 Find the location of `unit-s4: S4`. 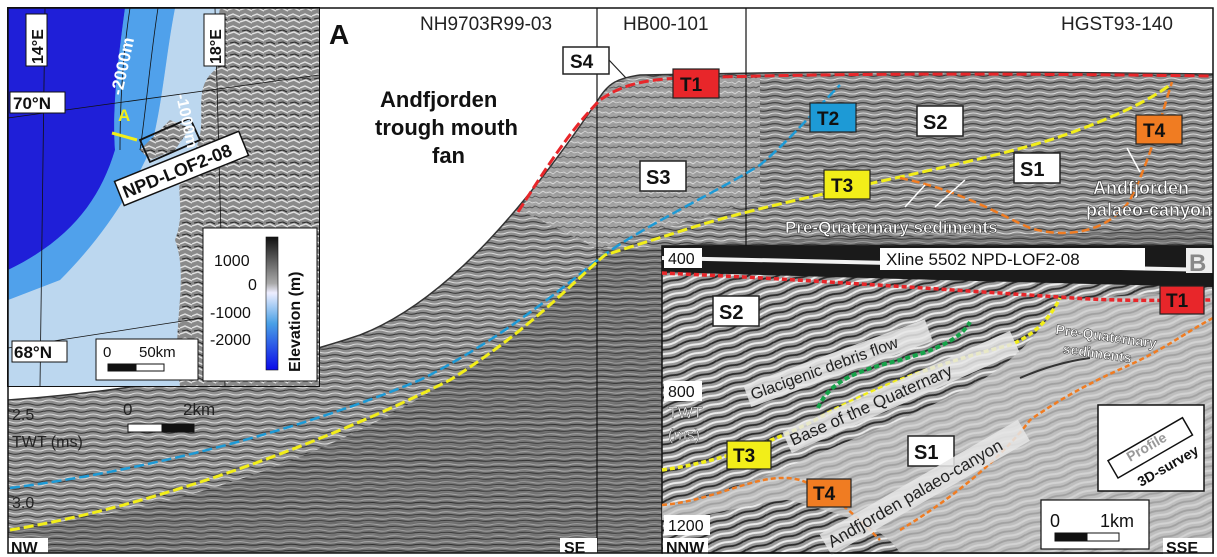

unit-s4: S4 is located at coordinates (586, 60).